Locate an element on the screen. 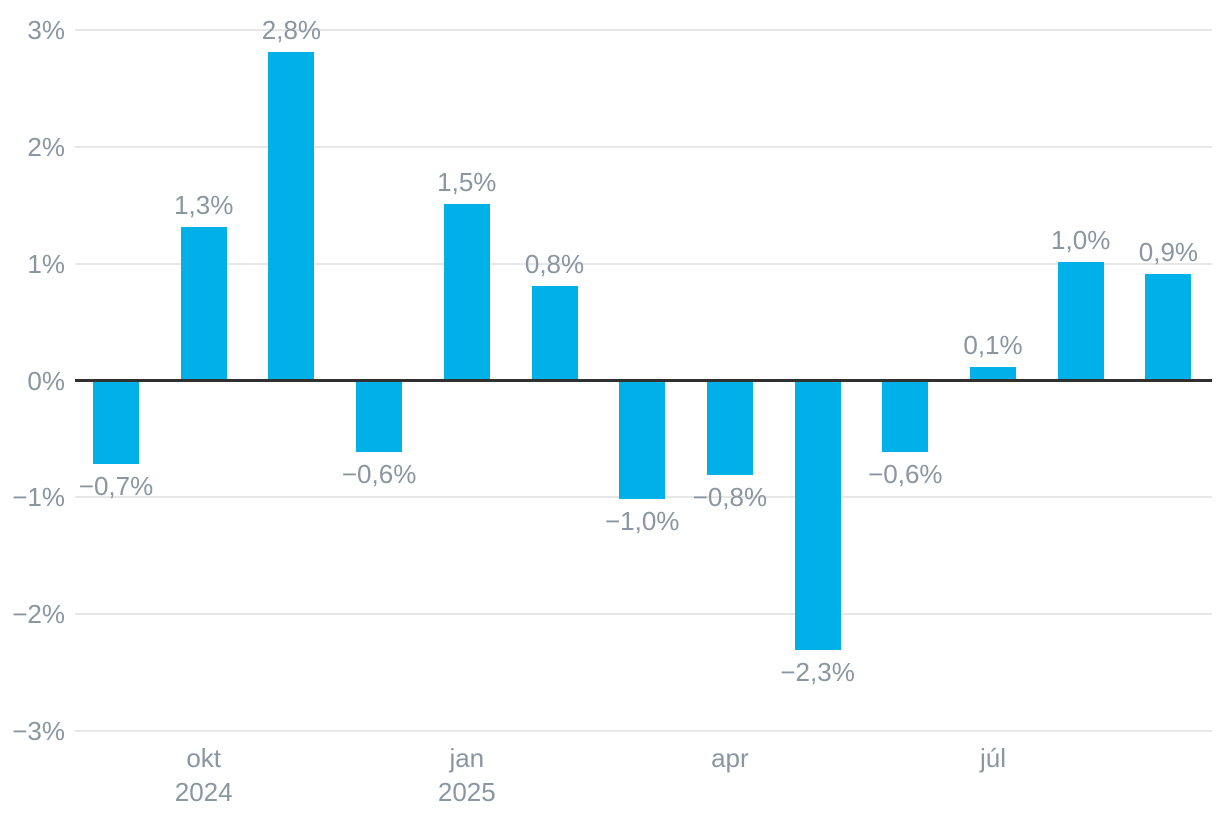 Image resolution: width=1220 pixels, height=828 pixels. y-axis-tick-label: 3% is located at coordinates (46, 30).